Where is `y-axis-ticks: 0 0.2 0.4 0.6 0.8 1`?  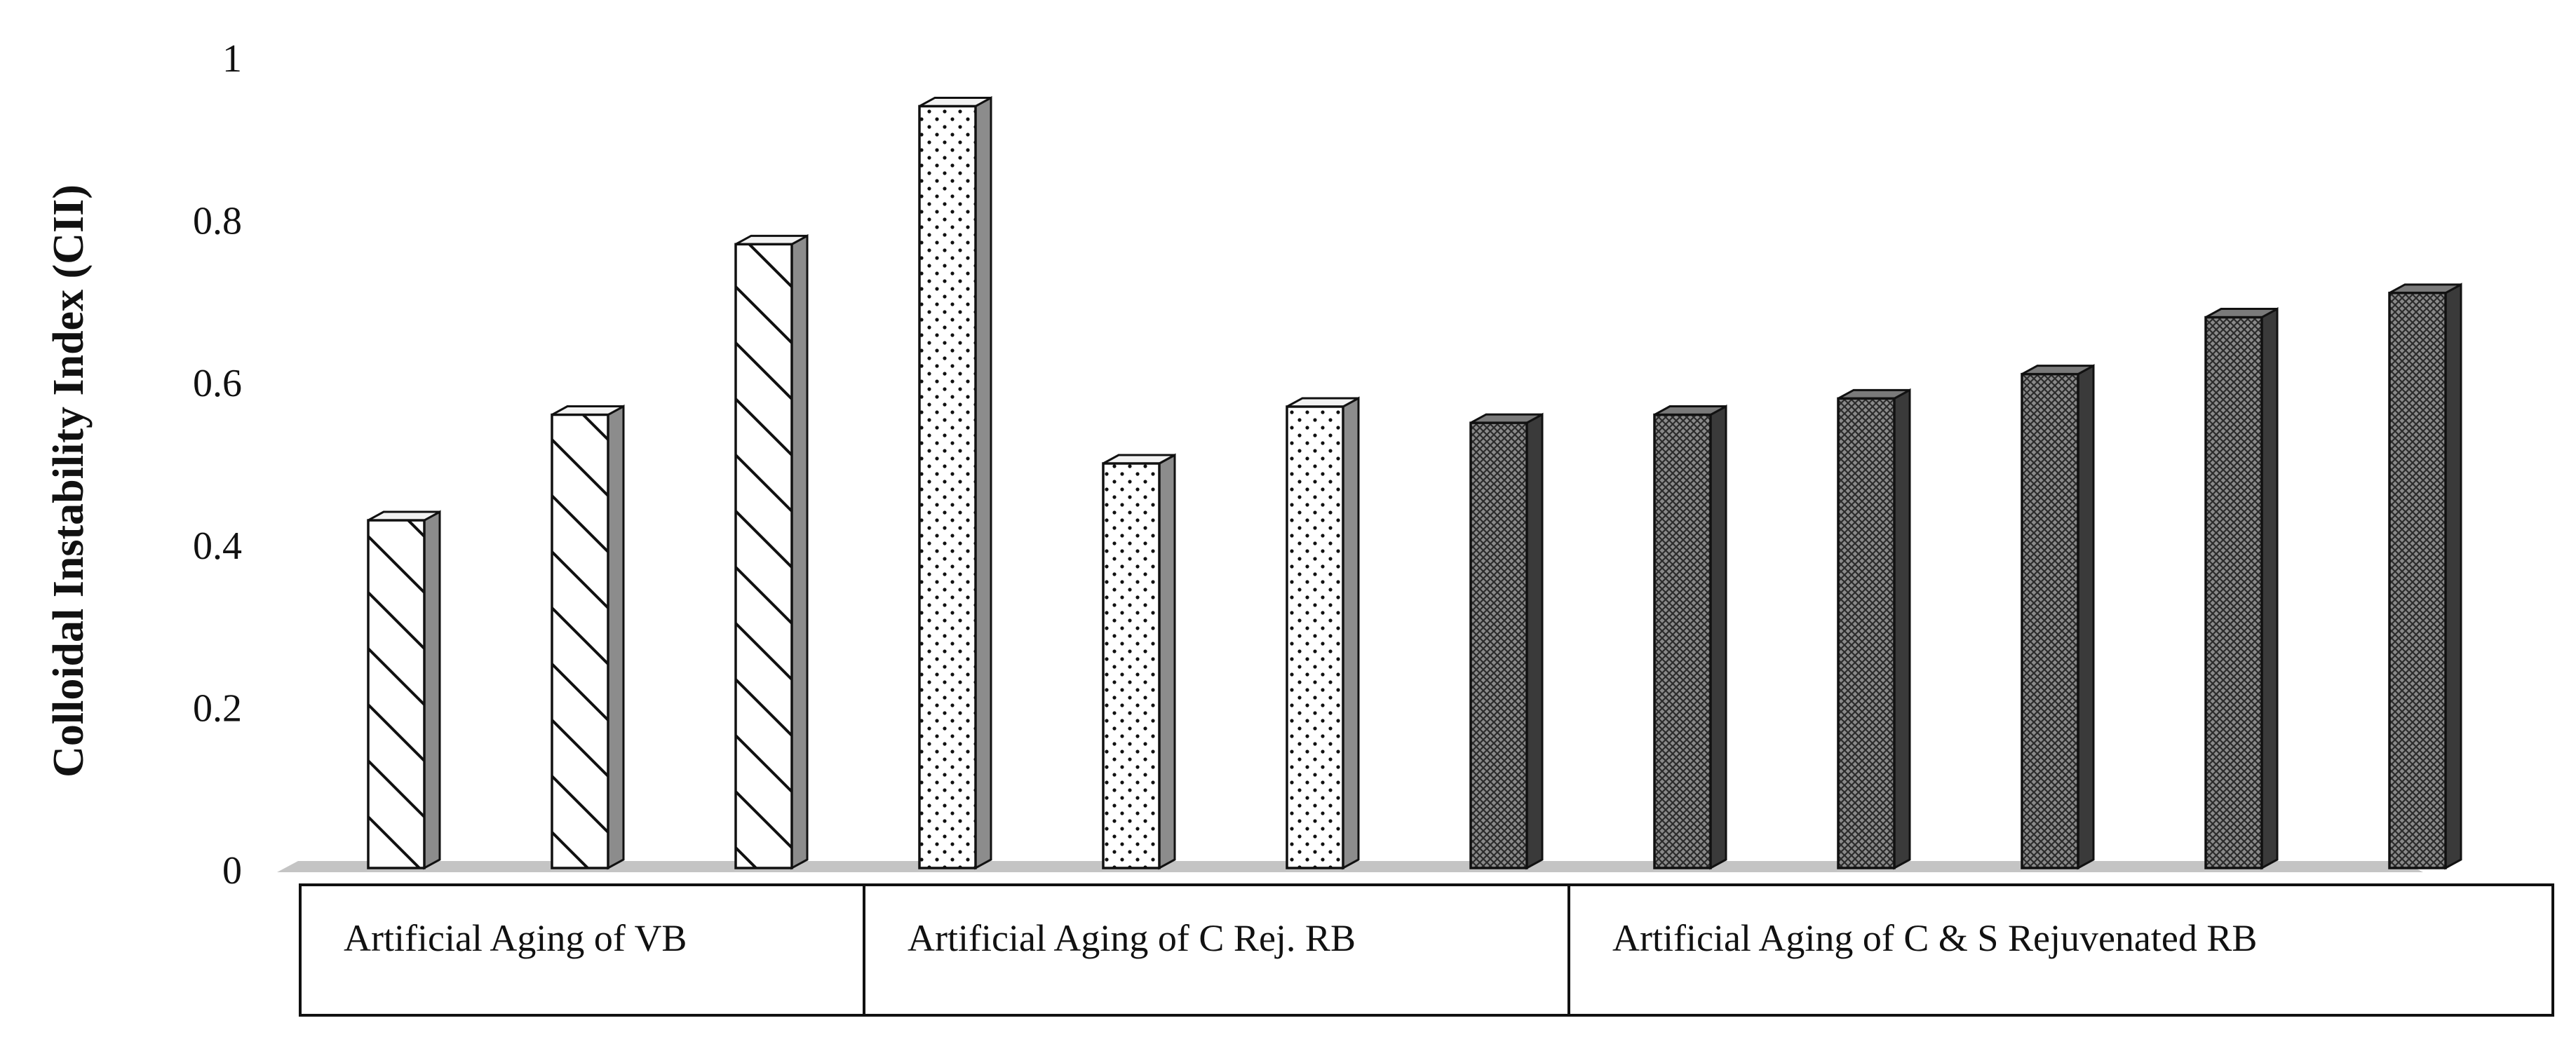
y-axis-ticks: 0 0.2 0.4 0.6 0.8 1 is located at coordinates (217, 465).